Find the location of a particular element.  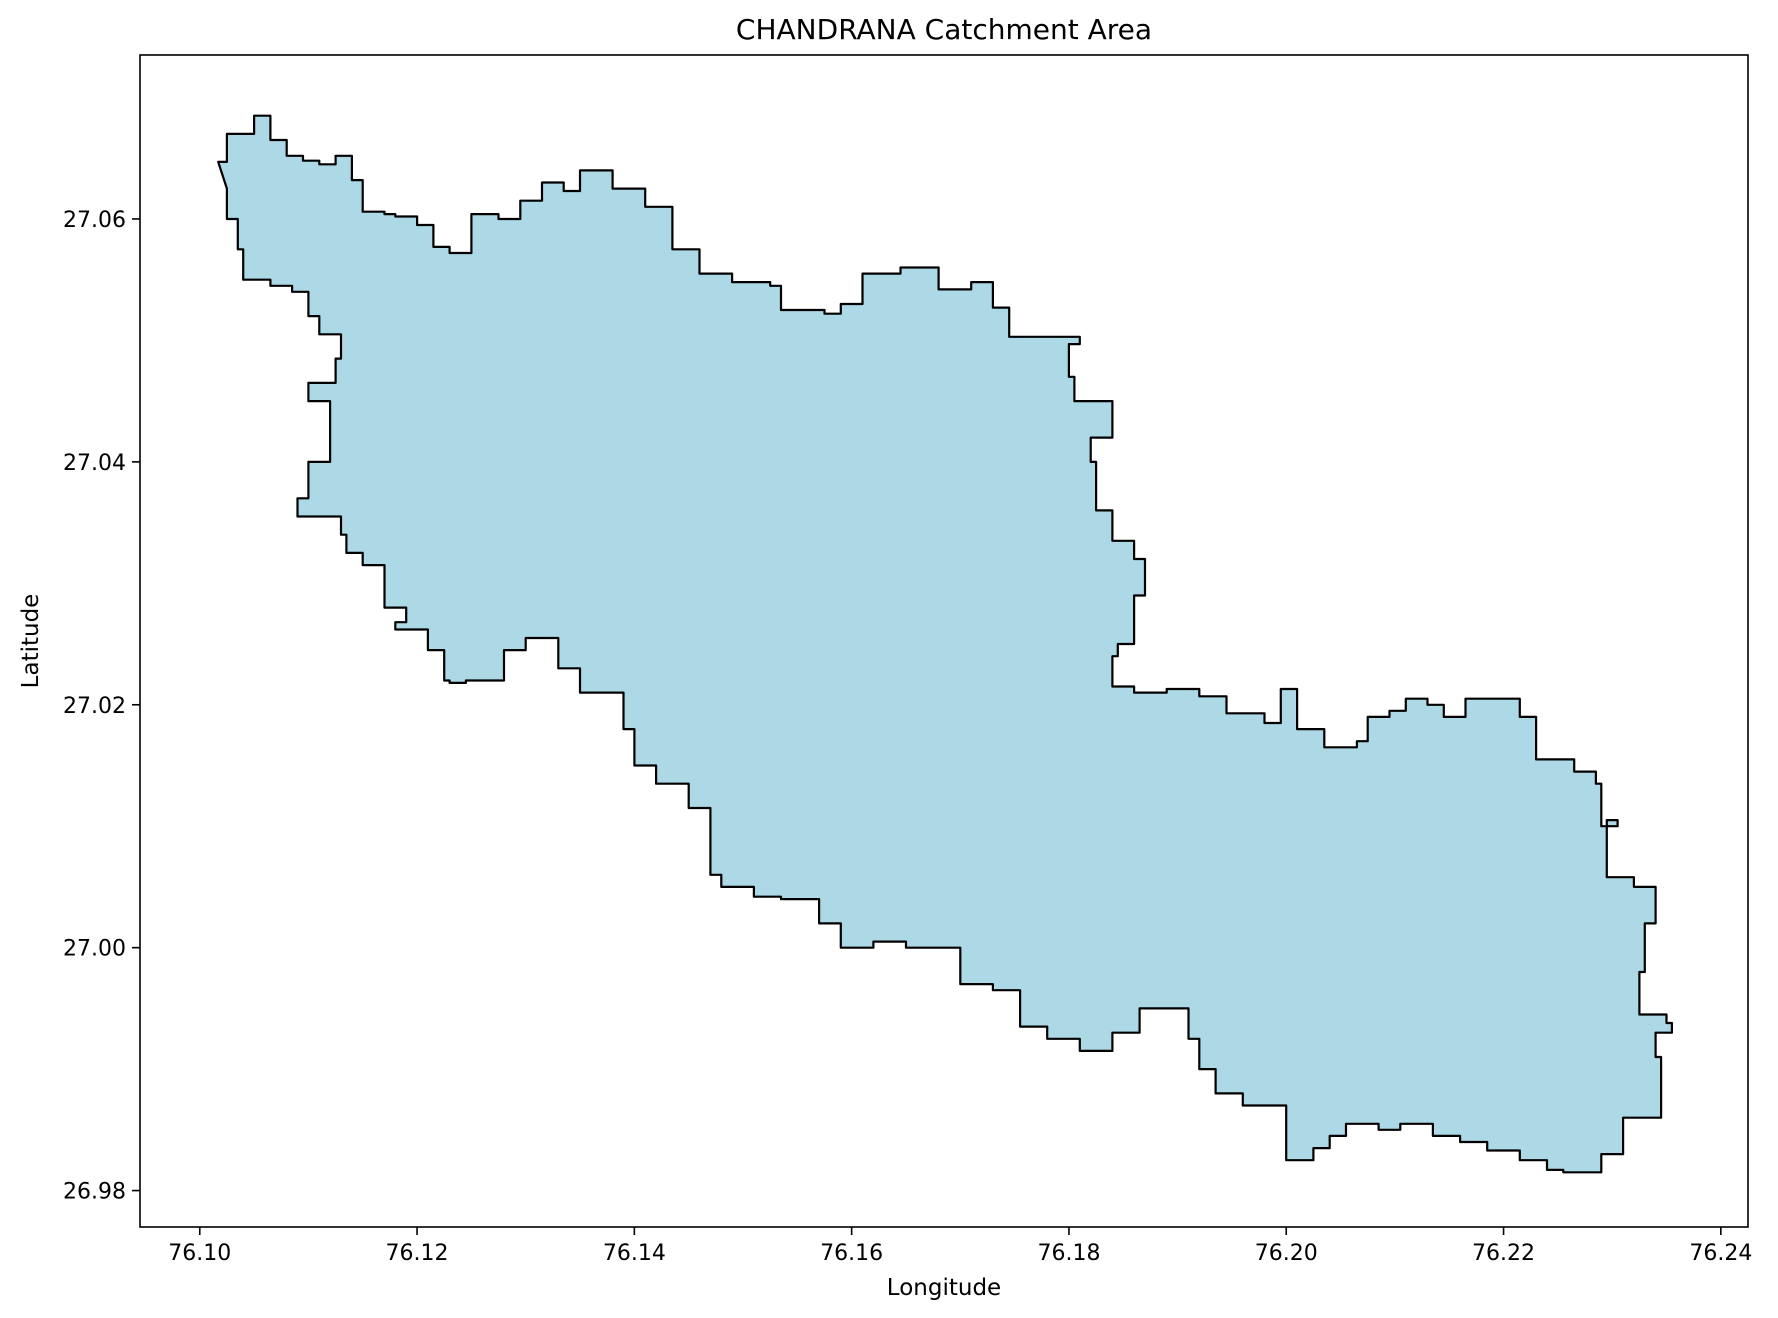

x-tick-label: 76.14 is located at coordinates (634, 1253).